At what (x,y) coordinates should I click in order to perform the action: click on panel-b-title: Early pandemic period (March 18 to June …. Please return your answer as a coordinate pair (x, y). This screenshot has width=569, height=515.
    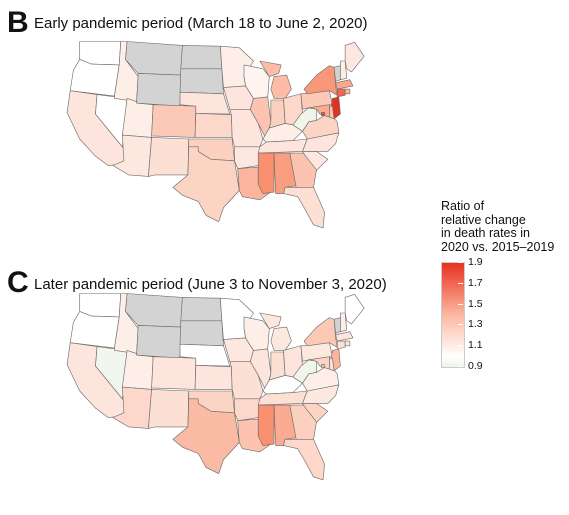
    Looking at the image, I should click on (201, 23).